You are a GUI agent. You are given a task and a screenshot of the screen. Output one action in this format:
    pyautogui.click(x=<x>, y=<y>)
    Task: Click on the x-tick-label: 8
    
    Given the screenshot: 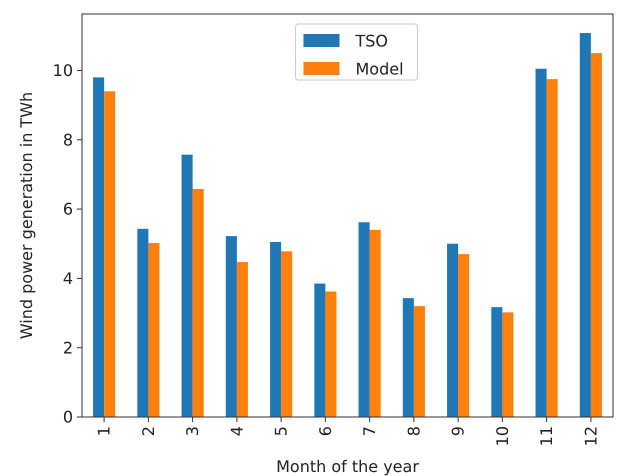 What is the action you would take?
    pyautogui.click(x=414, y=431)
    